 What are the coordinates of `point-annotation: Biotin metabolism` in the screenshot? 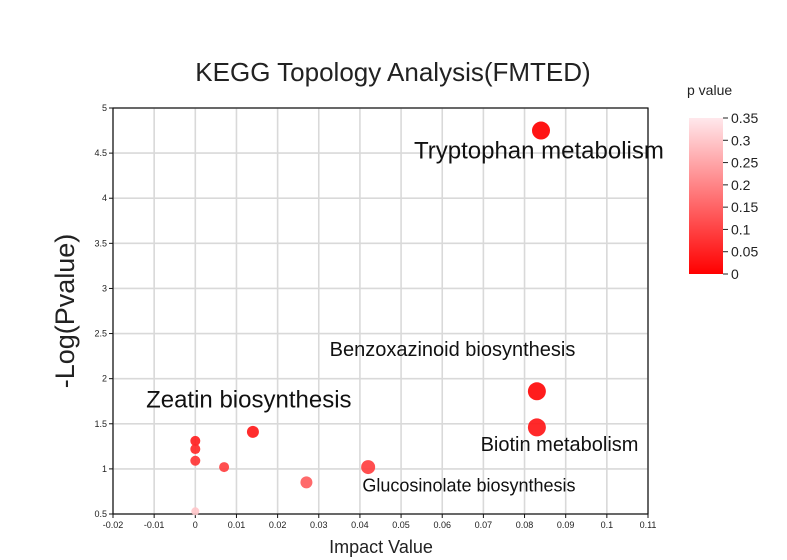 It's located at (560, 445).